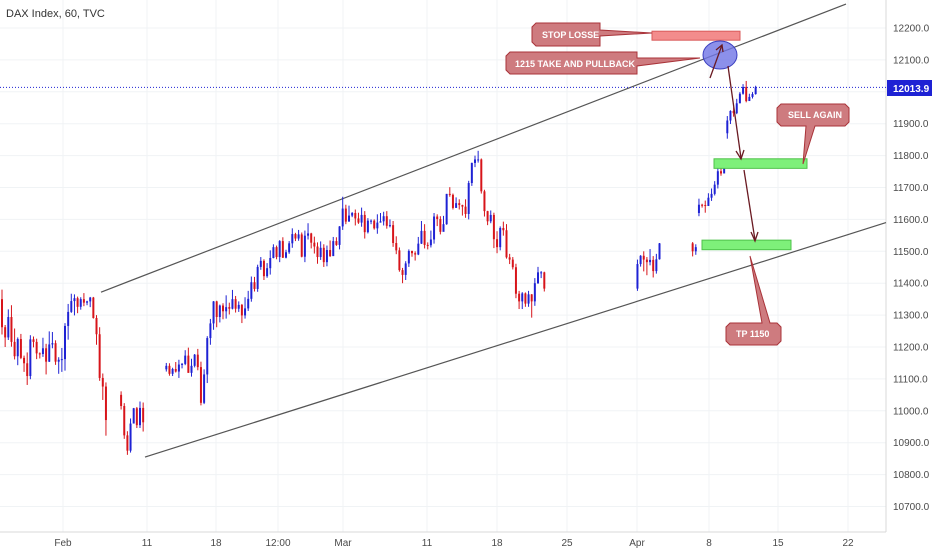 This screenshot has width=932, height=550. I want to click on x-tick-label: Apr, so click(637, 543).